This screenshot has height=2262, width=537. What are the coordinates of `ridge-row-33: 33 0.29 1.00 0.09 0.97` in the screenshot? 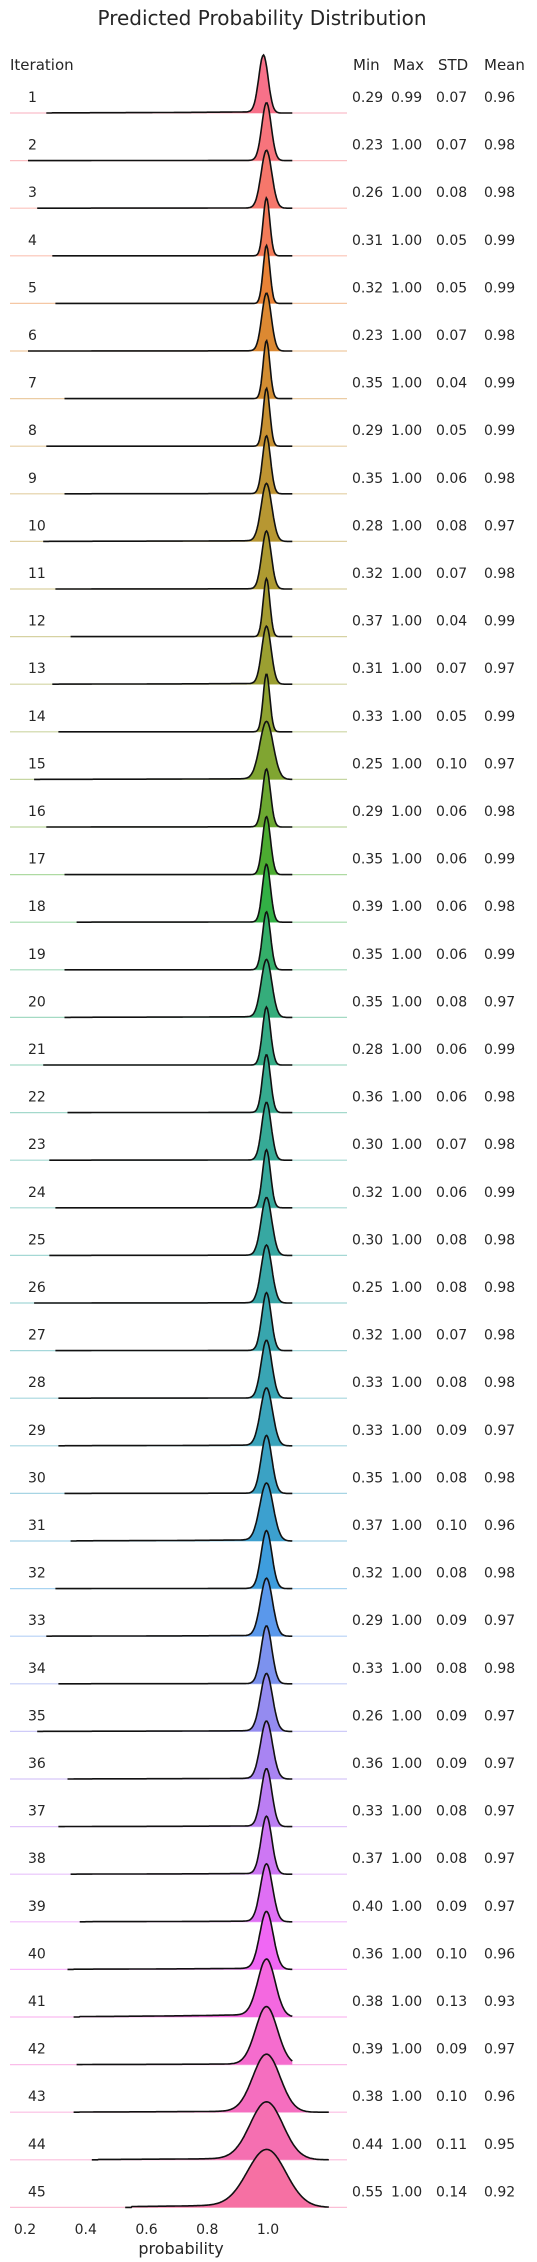 It's located at (262, 1607).